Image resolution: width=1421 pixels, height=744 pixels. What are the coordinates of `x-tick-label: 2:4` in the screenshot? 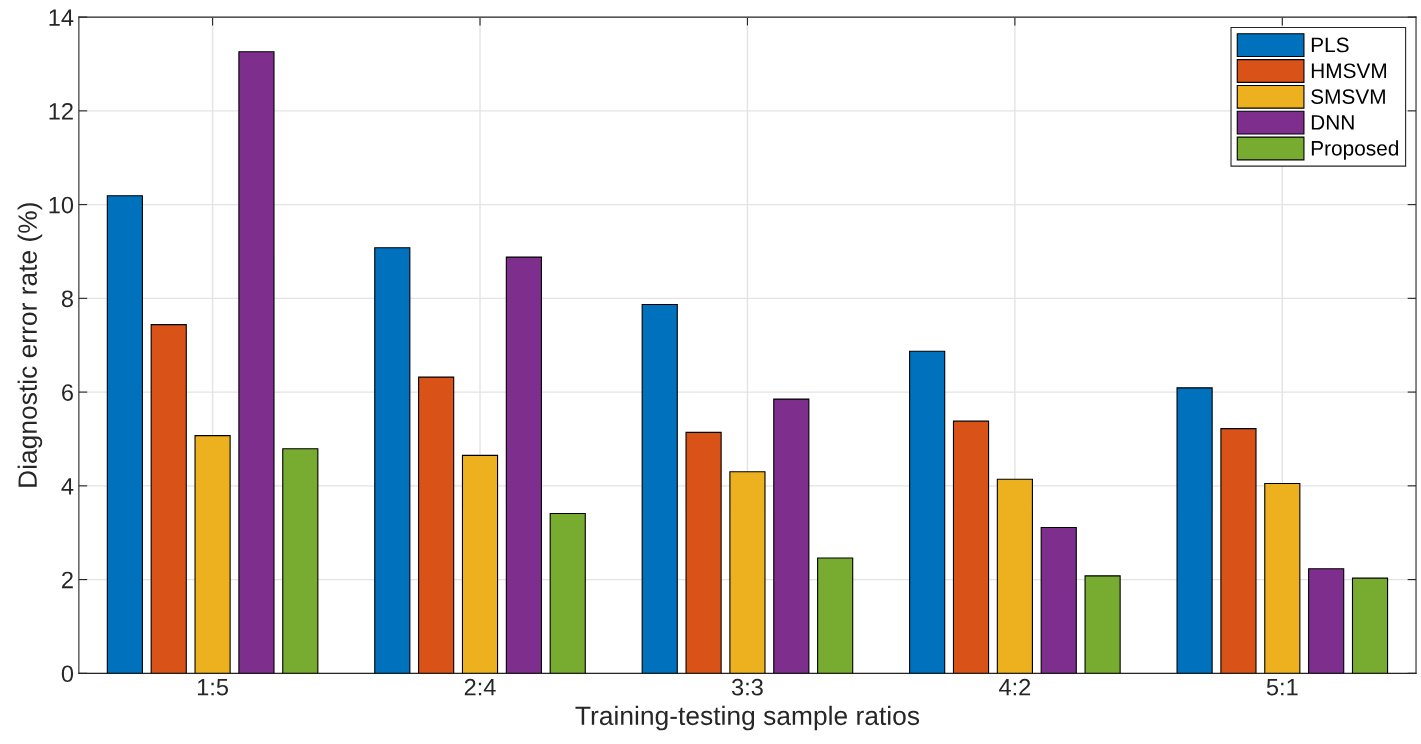 It's located at (480, 687).